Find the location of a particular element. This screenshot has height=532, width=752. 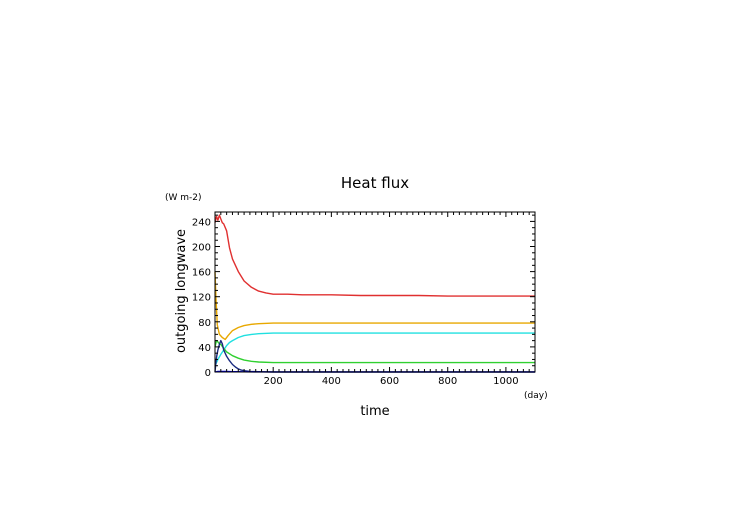

x-tick-label: 800 is located at coordinates (447, 381).